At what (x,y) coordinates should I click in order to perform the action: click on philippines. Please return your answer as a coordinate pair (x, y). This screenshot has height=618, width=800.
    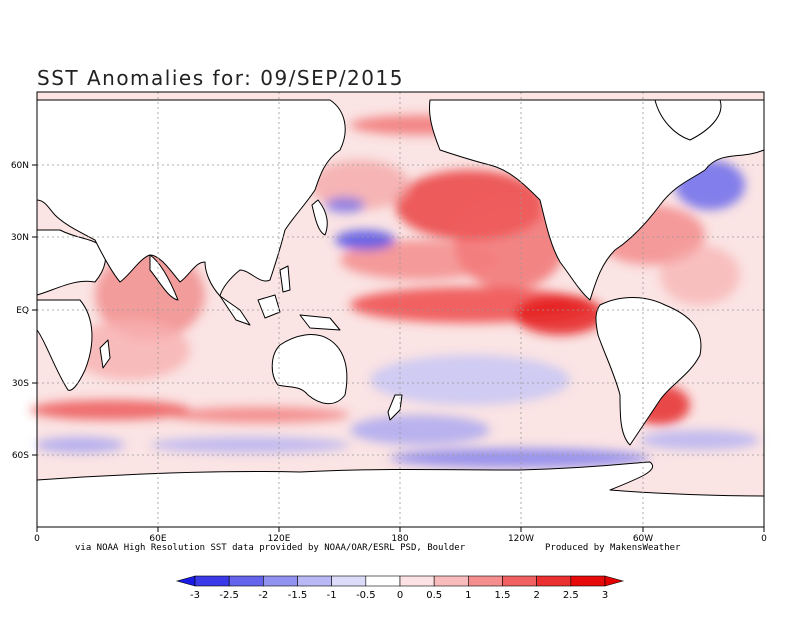
    Looking at the image, I should click on (285, 279).